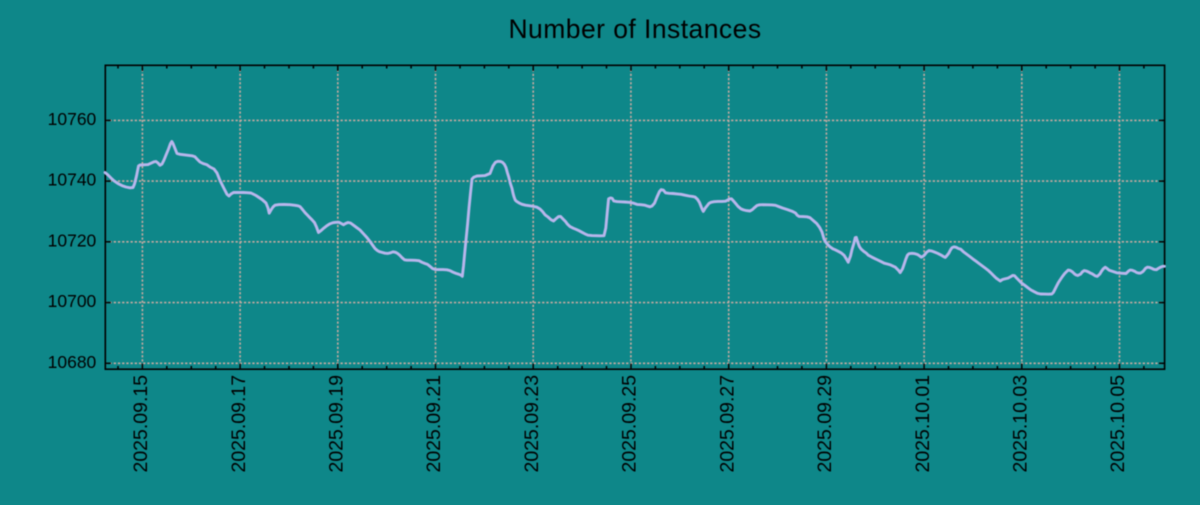 The height and width of the screenshot is (505, 1200). Describe the element at coordinates (337, 424) in the screenshot. I see `svg-text: 2025.09.19` at that location.